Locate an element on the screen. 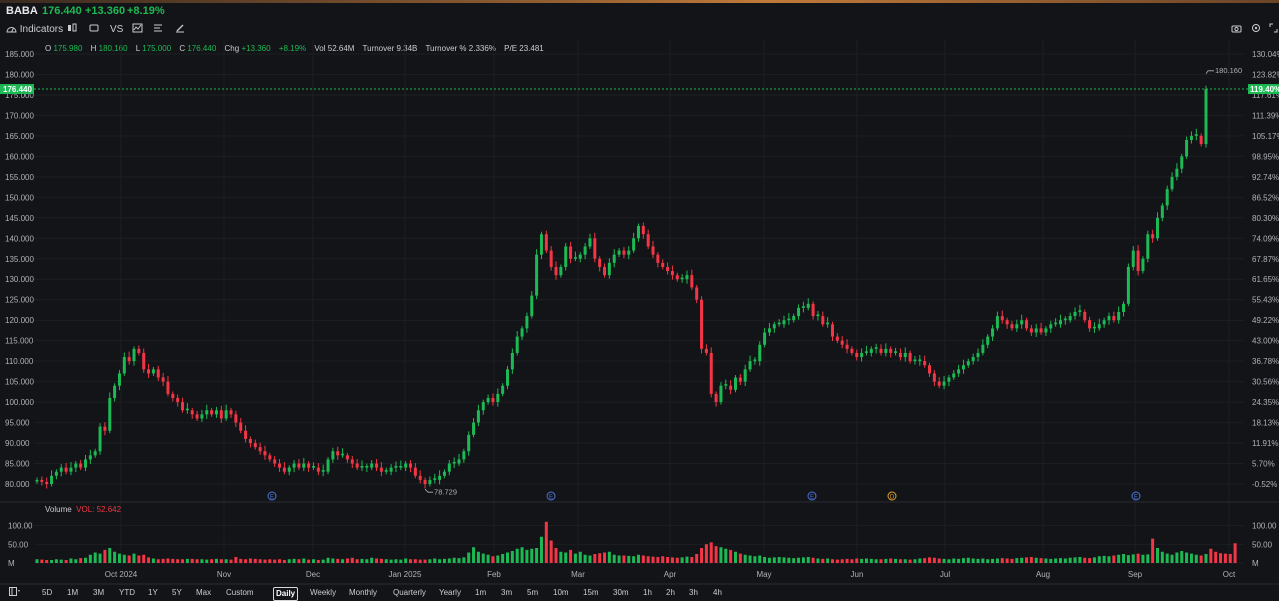 The image size is (1279, 601). interval-1h: 1h is located at coordinates (647, 592).